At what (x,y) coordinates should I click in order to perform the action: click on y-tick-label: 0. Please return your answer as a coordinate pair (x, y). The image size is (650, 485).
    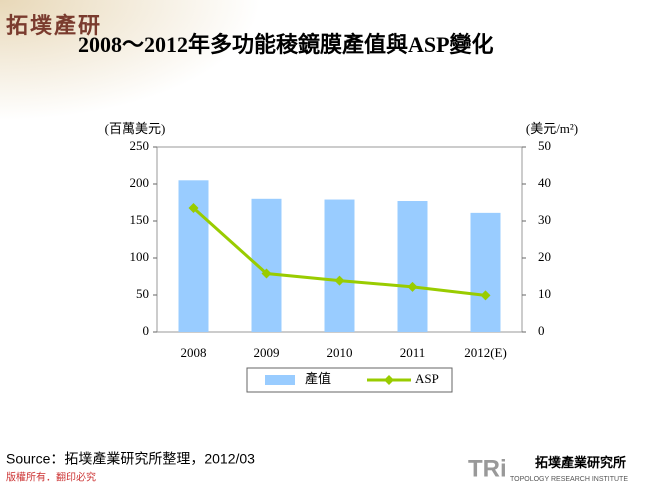
    Looking at the image, I should click on (146, 330).